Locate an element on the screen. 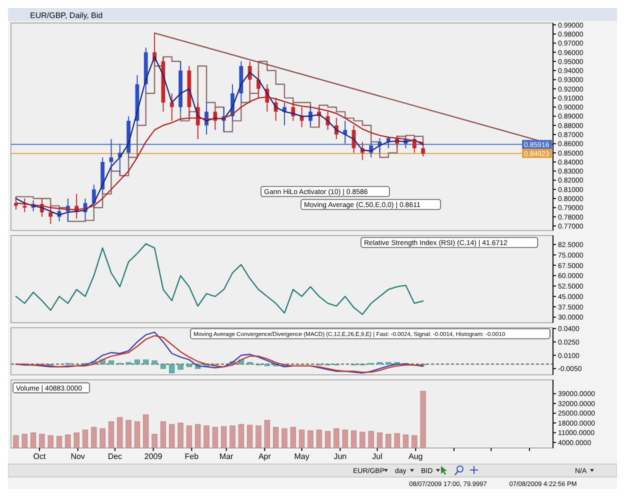 The width and height of the screenshot is (625, 497). x-tick-label: Mar is located at coordinates (226, 456).